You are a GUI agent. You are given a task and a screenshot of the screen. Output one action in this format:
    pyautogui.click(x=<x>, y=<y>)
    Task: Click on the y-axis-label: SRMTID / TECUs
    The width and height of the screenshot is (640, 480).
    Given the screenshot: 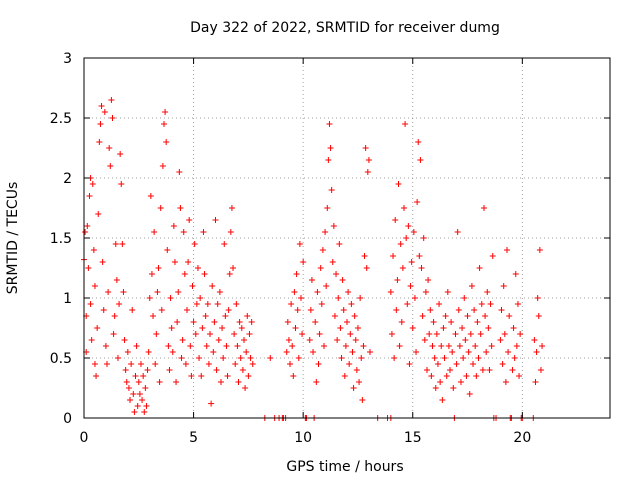 What is the action you would take?
    pyautogui.click(x=13, y=238)
    